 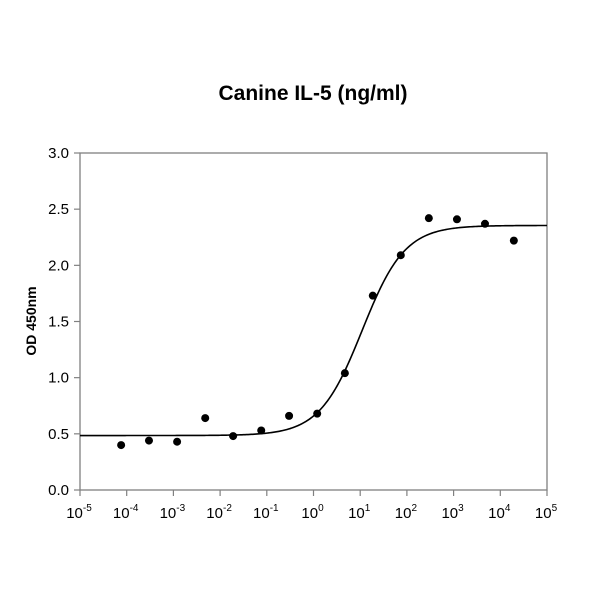 What do you see at coordinates (312, 512) in the screenshot?
I see `x-tick-label: 10⁰` at bounding box center [312, 512].